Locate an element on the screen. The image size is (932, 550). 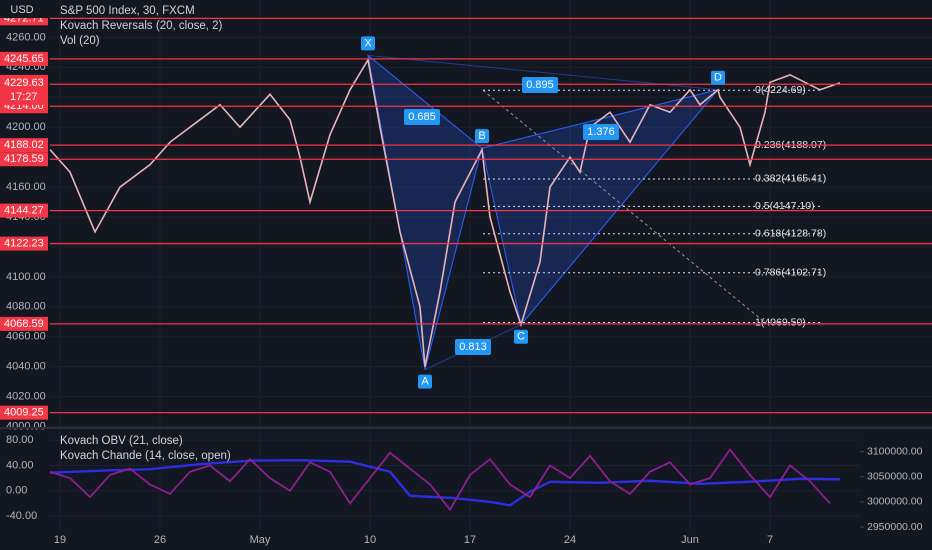
chart-title: S&P 500 Index, 30, FXCM is located at coordinates (127, 11).